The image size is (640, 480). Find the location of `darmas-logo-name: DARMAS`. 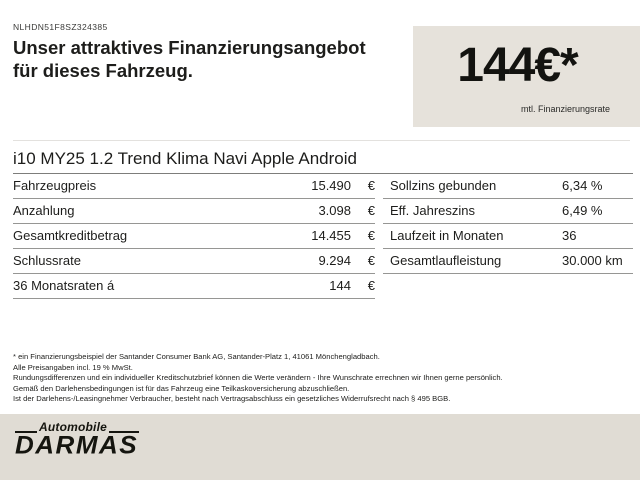

darmas-logo-name: DARMAS is located at coordinates (77, 445).